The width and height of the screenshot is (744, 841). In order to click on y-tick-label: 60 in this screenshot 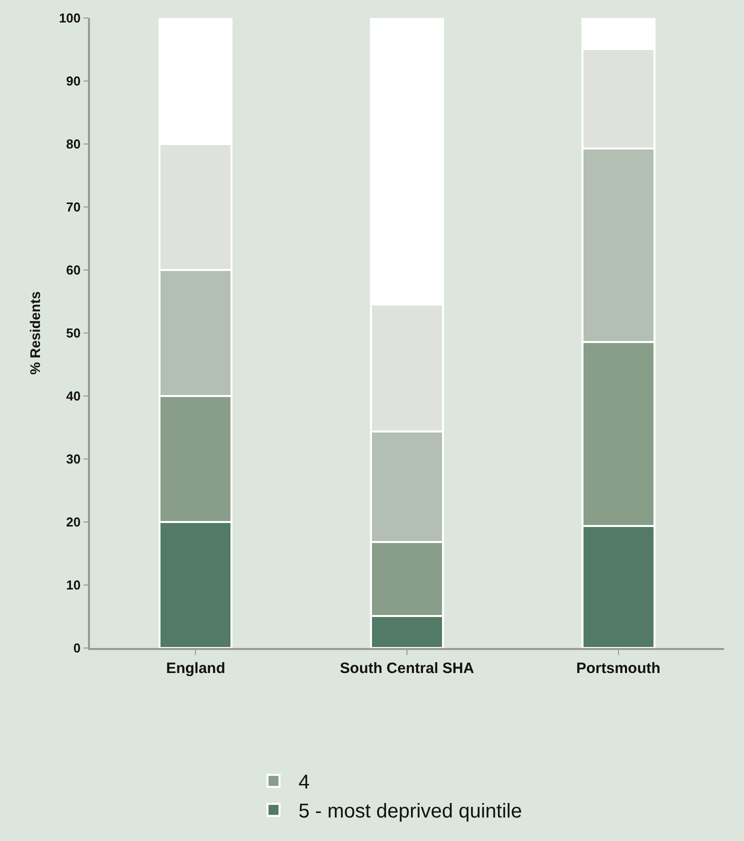, I will do `click(73, 270)`.